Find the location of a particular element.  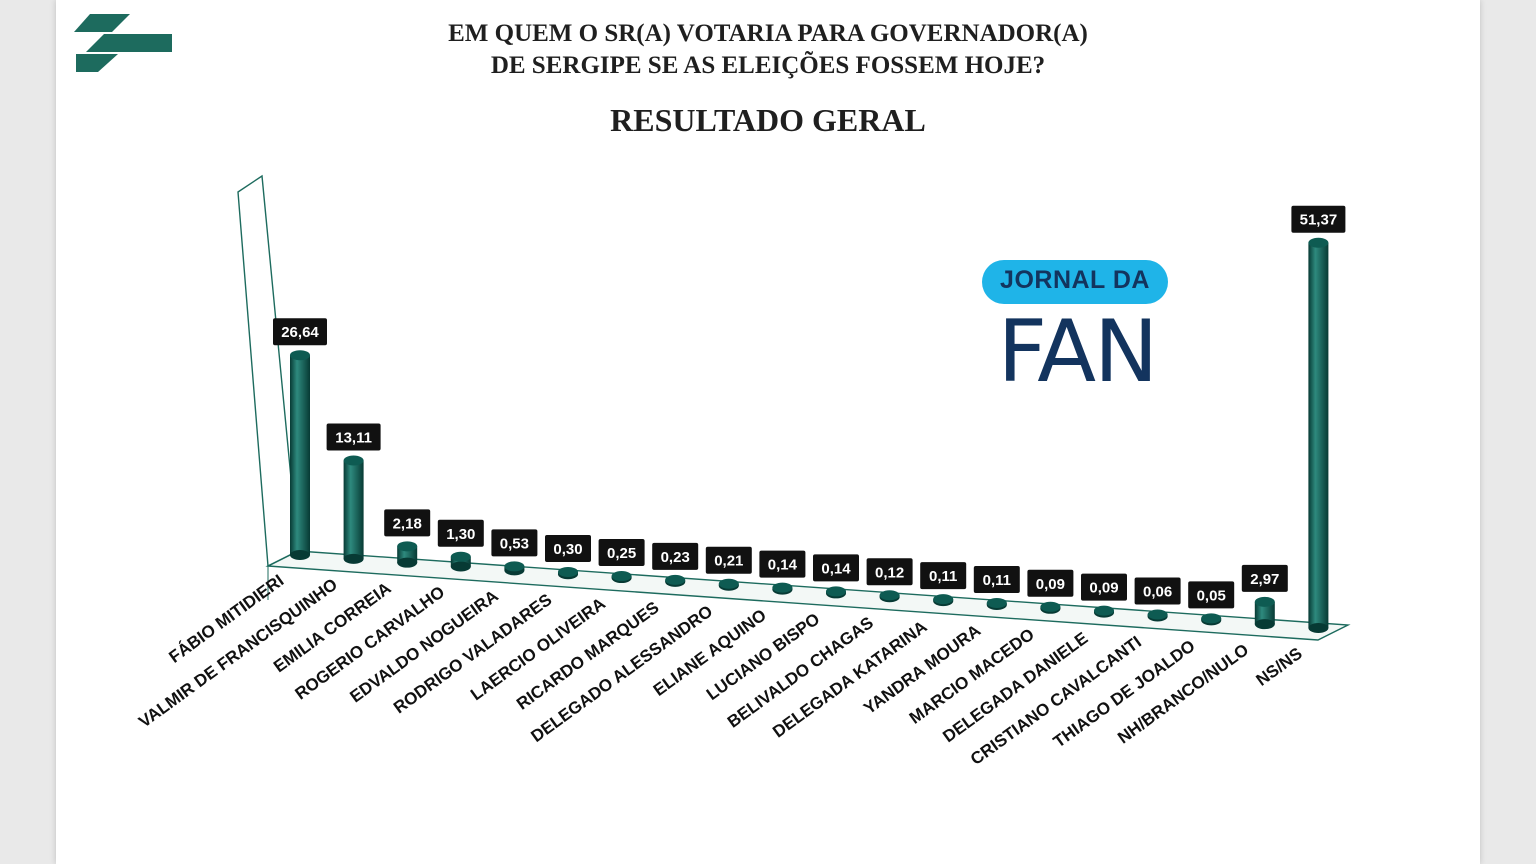

data-label-17: 0,06 is located at coordinates (1157, 591).